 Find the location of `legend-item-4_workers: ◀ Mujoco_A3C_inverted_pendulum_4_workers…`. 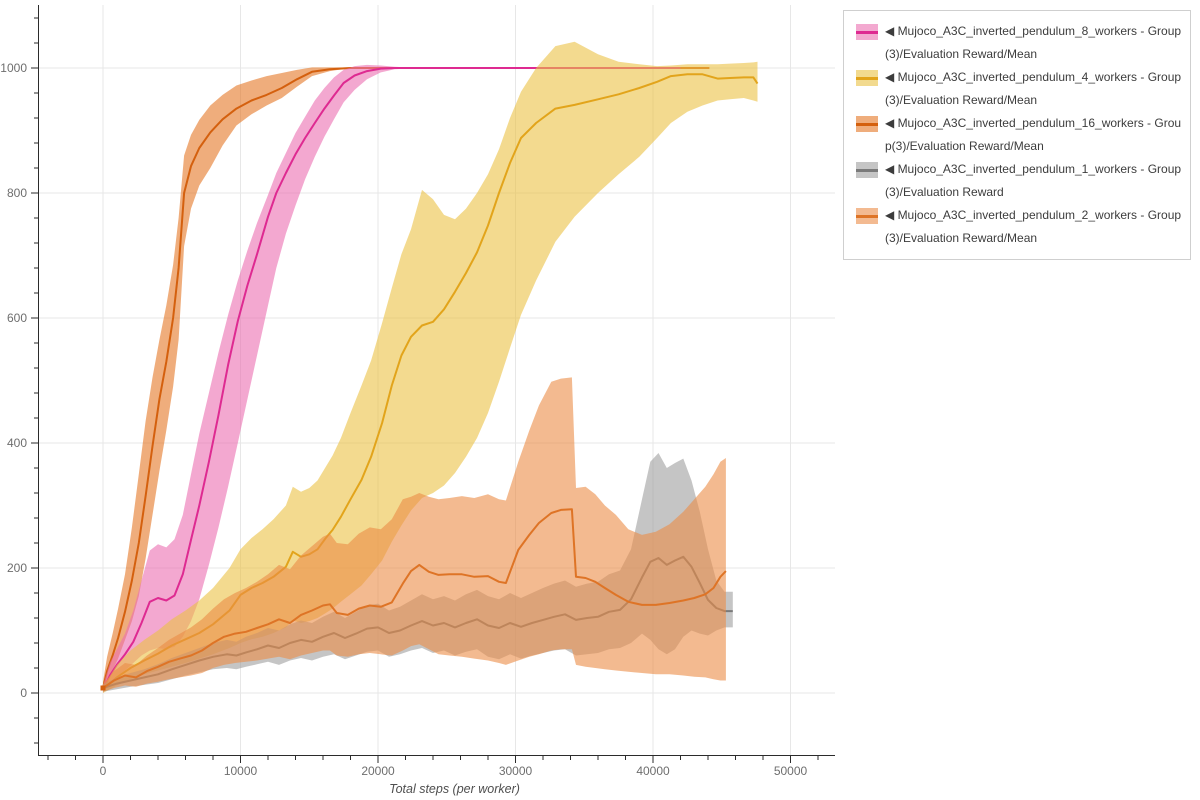

legend-item-4_workers: ◀ Mujoco_A3C_inverted_pendulum_4_workers… is located at coordinates (1019, 89).